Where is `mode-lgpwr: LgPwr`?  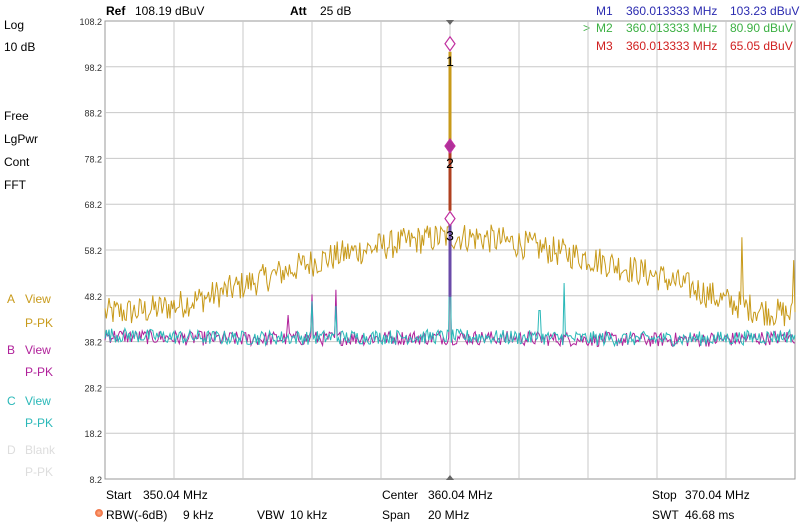 mode-lgpwr: LgPwr is located at coordinates (21, 139).